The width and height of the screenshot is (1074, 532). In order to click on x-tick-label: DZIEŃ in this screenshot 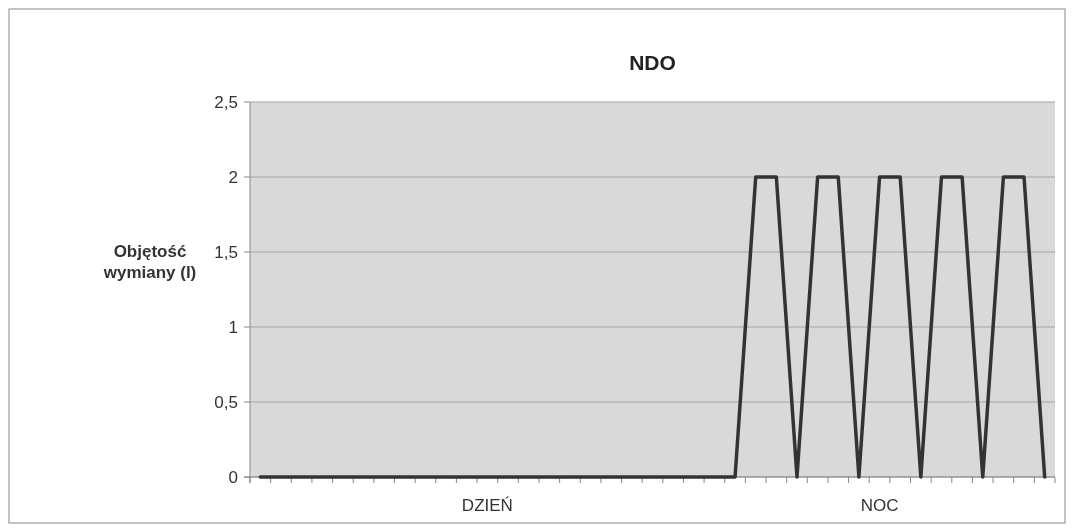, I will do `click(487, 505)`.